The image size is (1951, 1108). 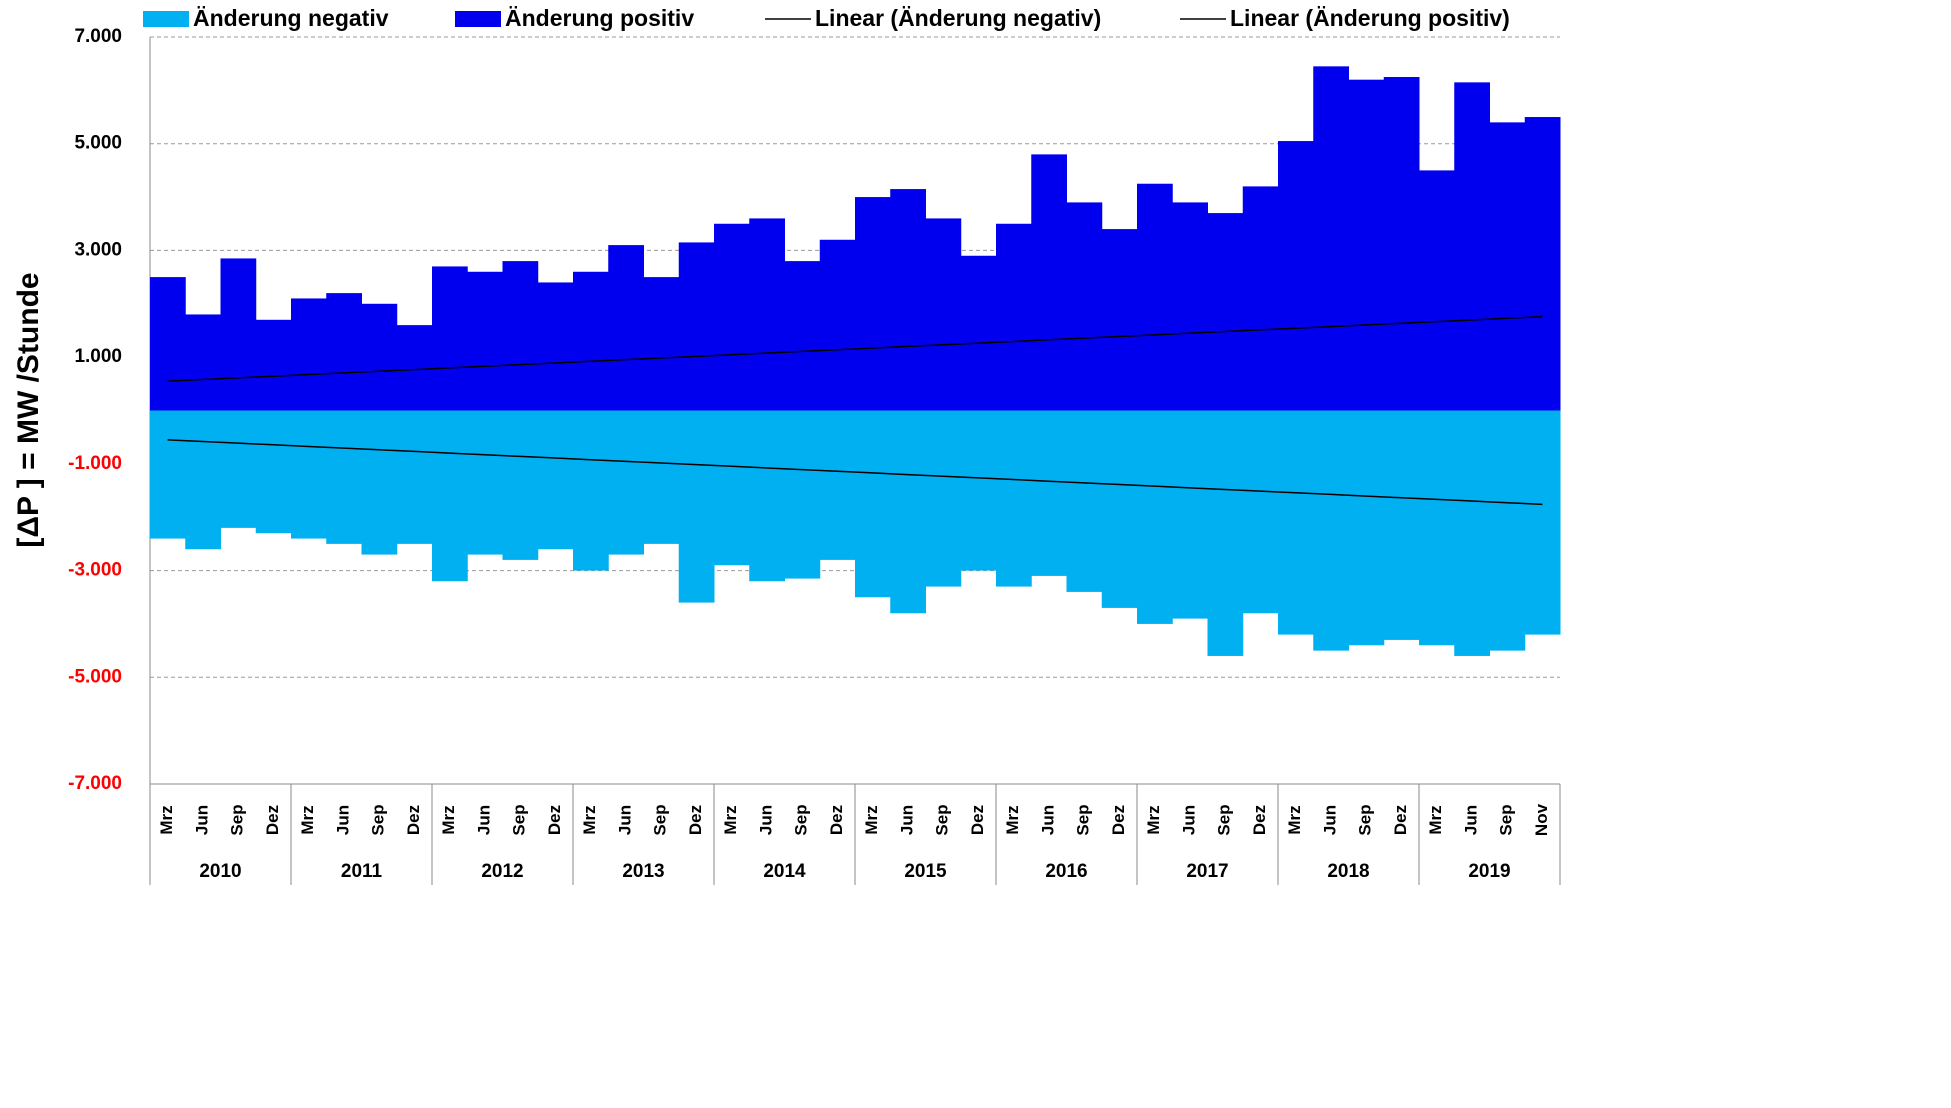 What do you see at coordinates (1207, 871) in the screenshot?
I see `year-label: 2017` at bounding box center [1207, 871].